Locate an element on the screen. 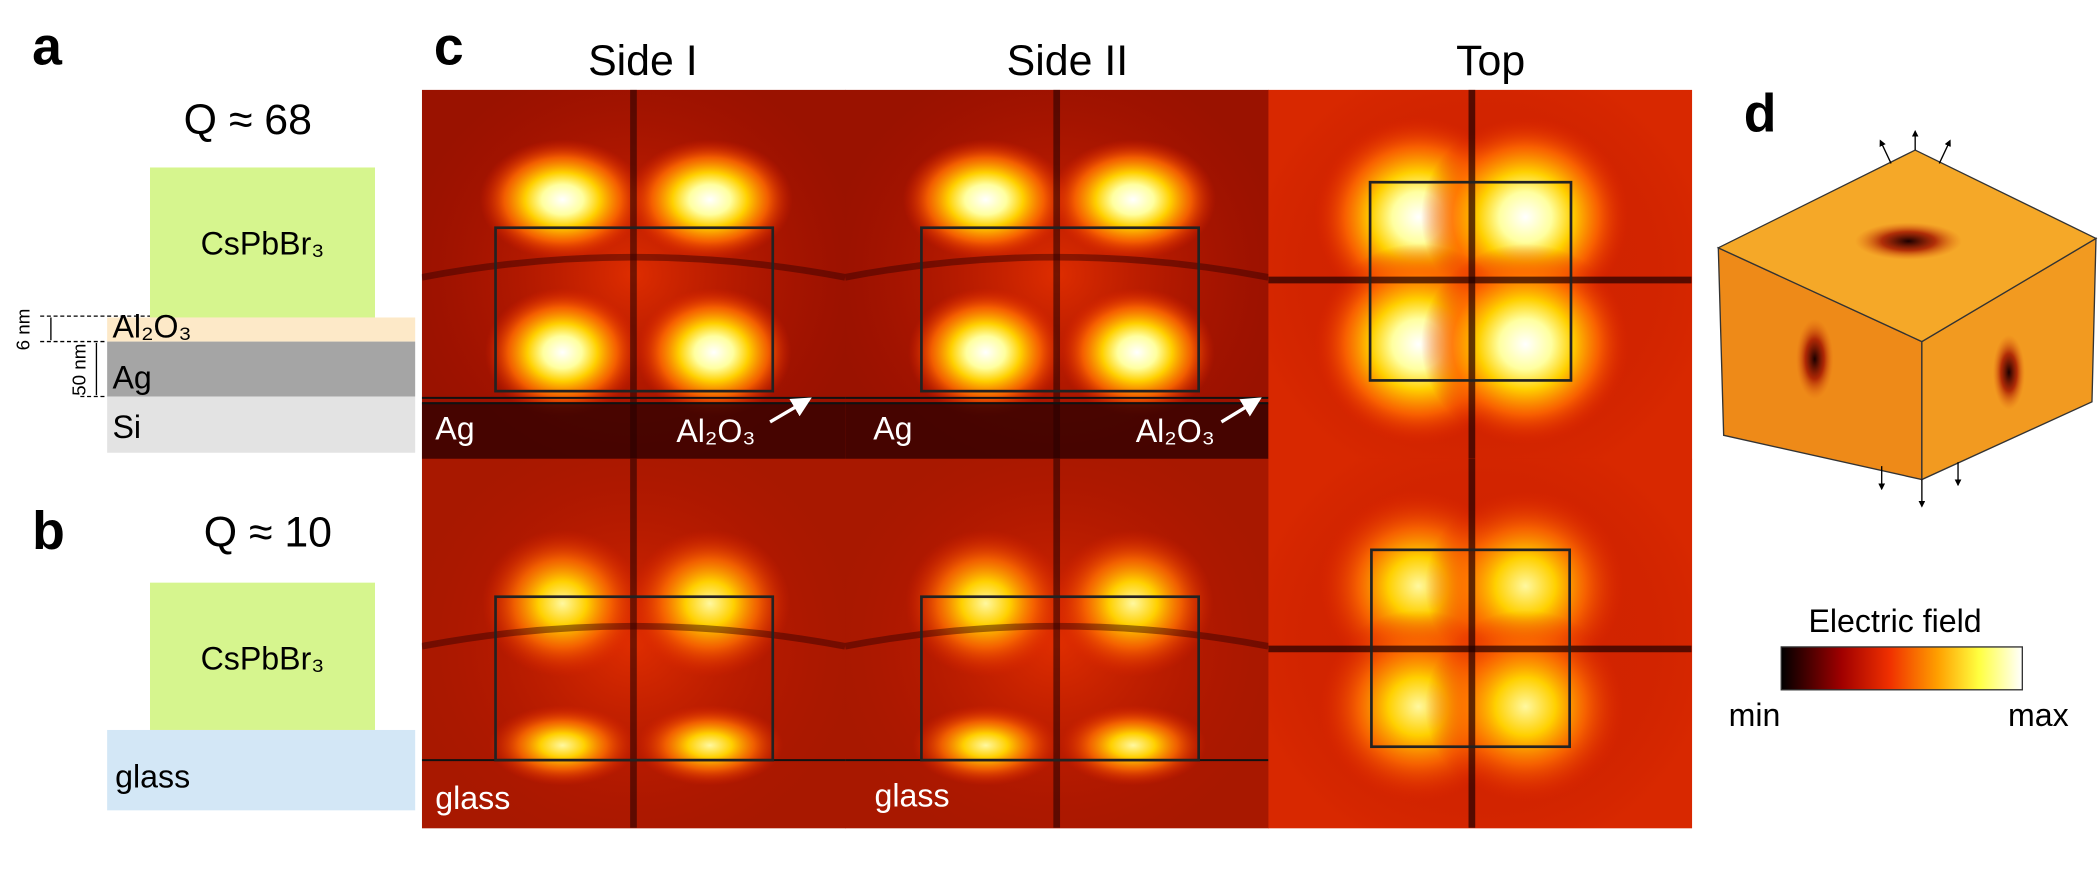 Image resolution: width=2100 pixels, height=872 pixels. colorbar is located at coordinates (1901, 668).